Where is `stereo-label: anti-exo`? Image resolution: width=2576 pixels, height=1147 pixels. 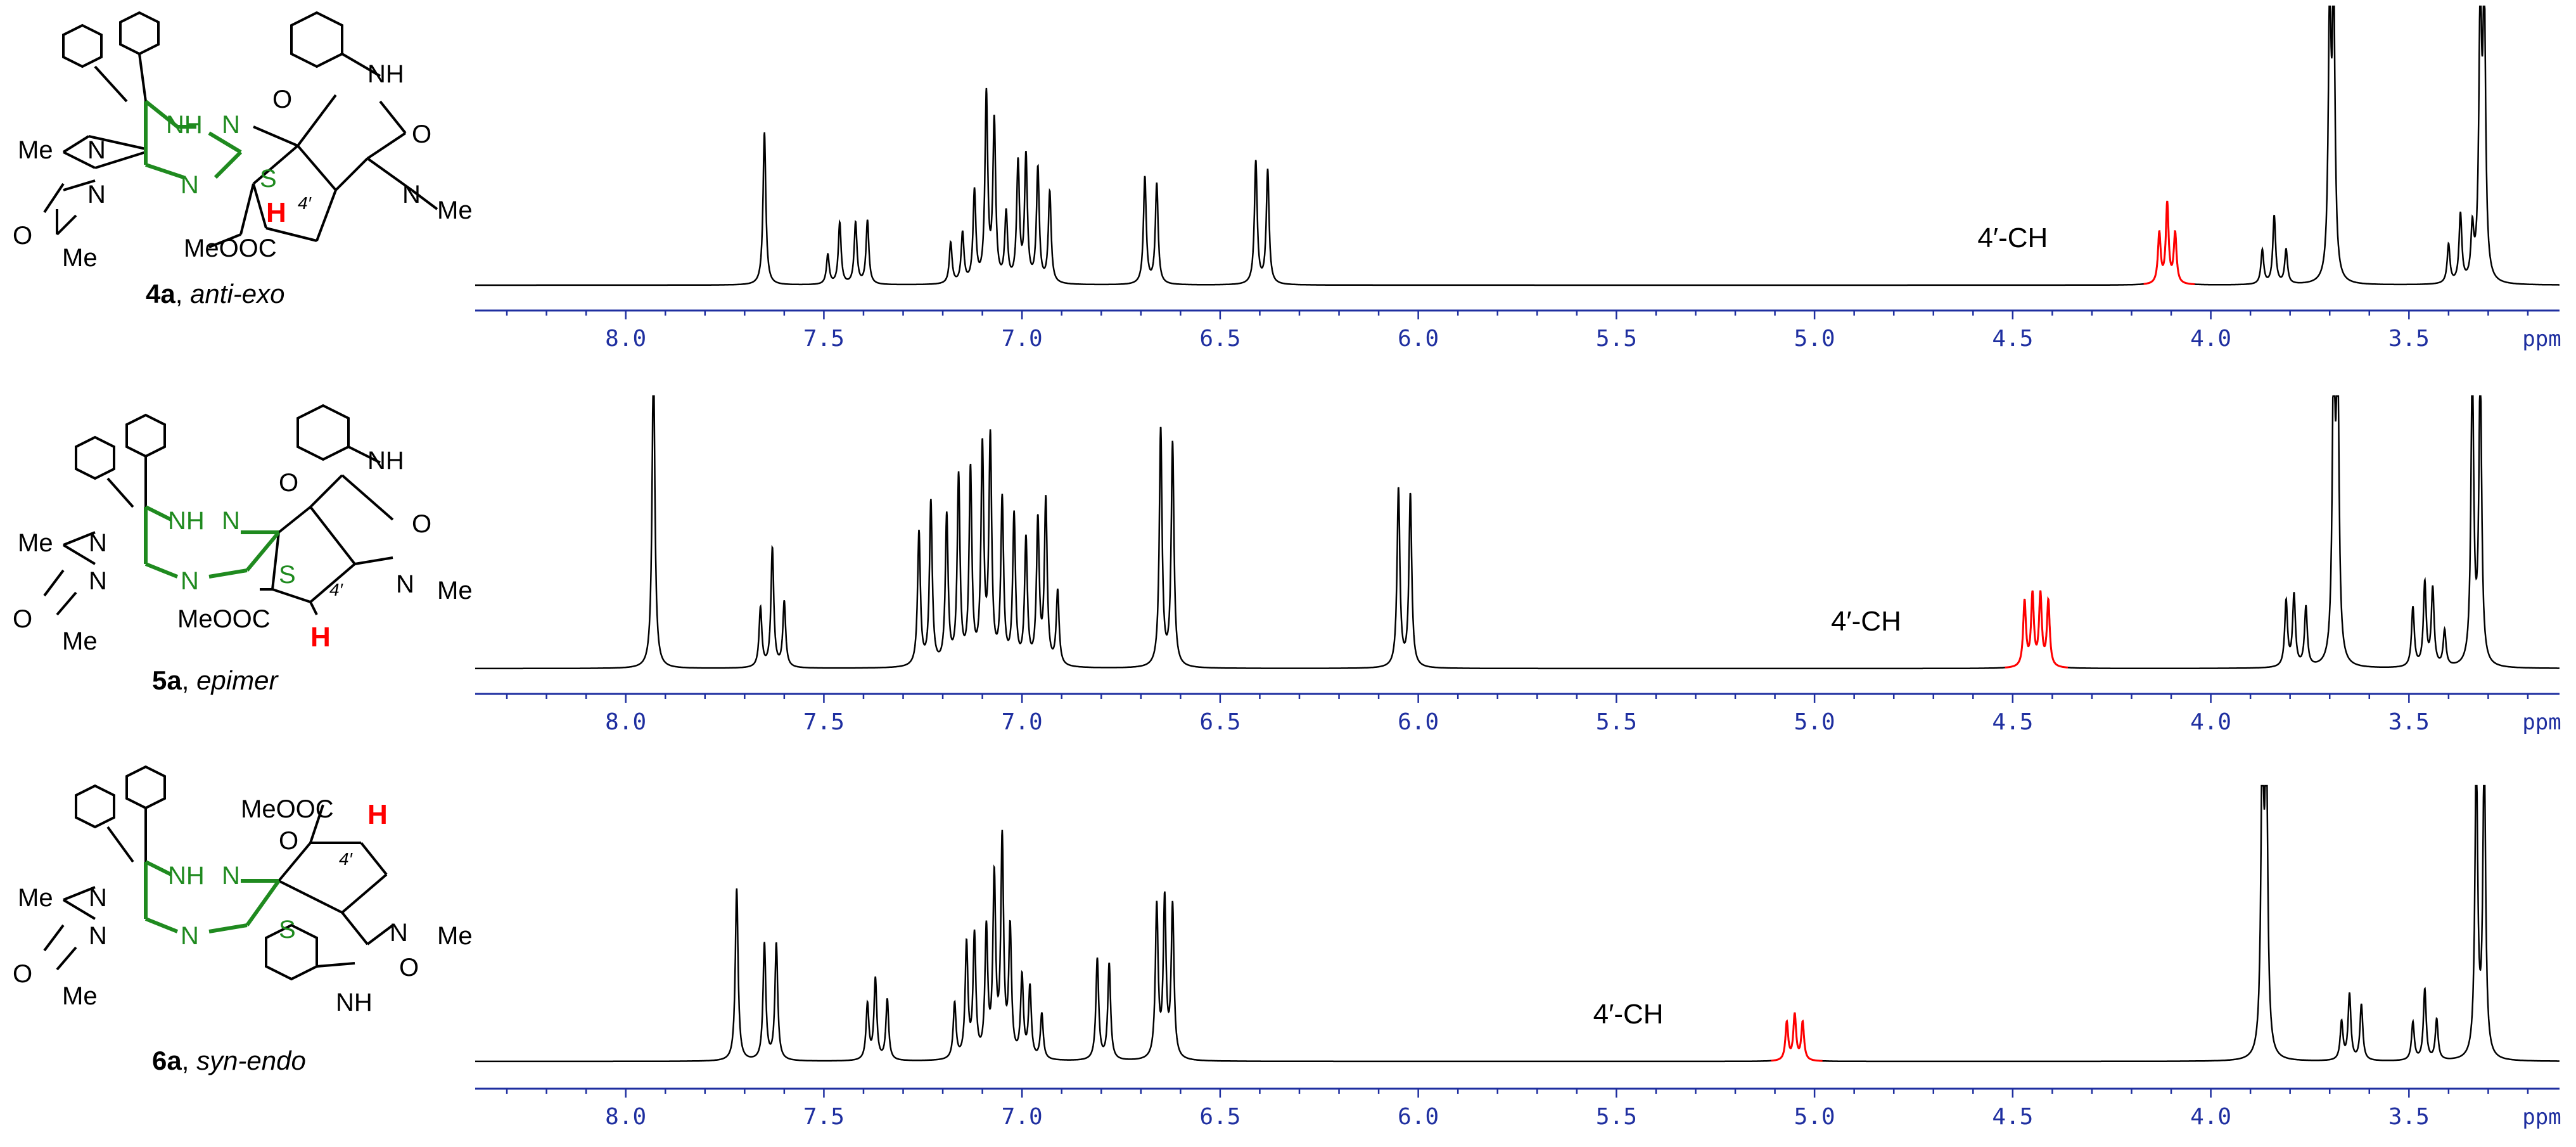 stereo-label: anti-exo is located at coordinates (237, 294).